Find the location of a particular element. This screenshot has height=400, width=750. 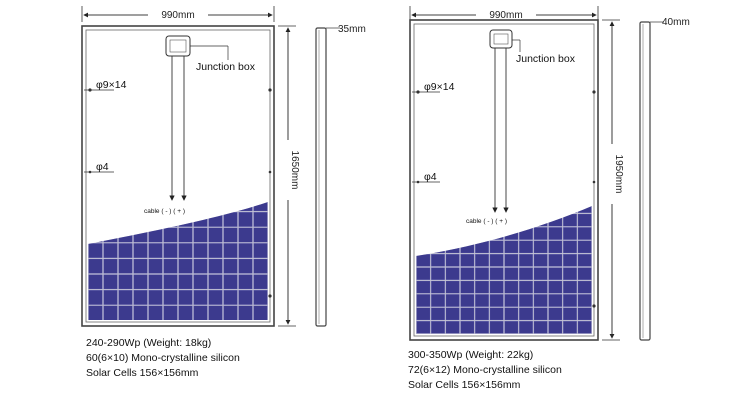

panel-2-spec-power: 300-350Wp (Weight: 22kg) is located at coordinates (471, 355).